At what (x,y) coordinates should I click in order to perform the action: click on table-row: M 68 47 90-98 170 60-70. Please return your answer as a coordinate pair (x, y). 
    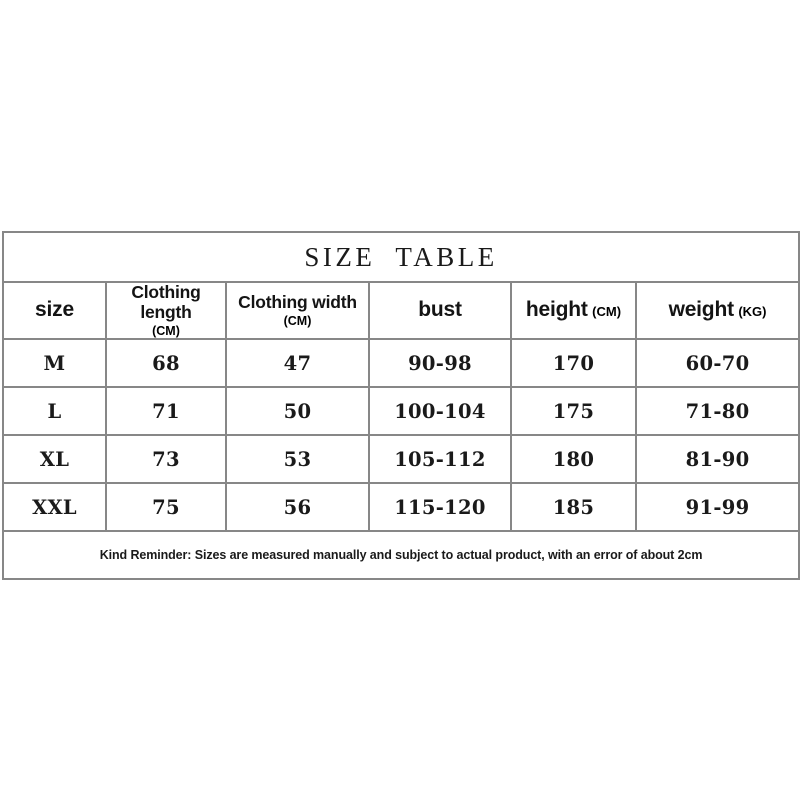
    Looking at the image, I should click on (401, 363).